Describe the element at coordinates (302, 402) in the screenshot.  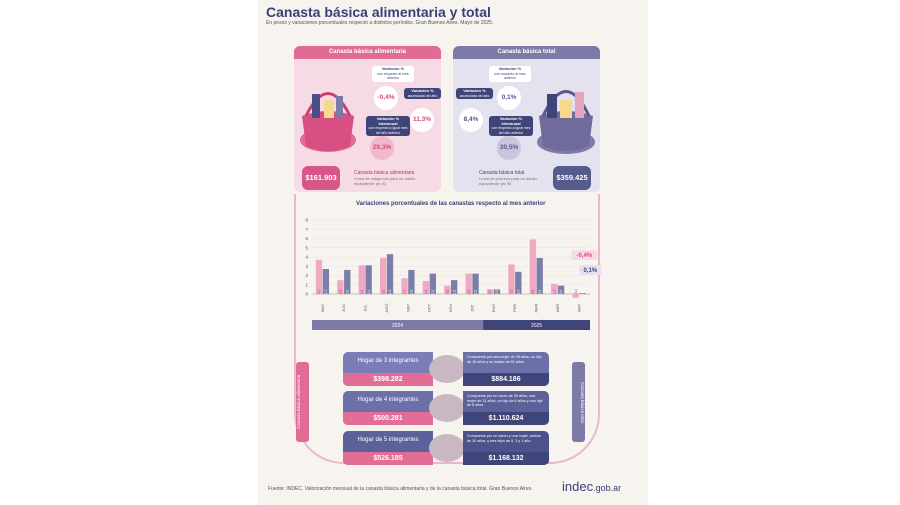
I see `side-label-cba: Canasta básica alimentaria` at that location.